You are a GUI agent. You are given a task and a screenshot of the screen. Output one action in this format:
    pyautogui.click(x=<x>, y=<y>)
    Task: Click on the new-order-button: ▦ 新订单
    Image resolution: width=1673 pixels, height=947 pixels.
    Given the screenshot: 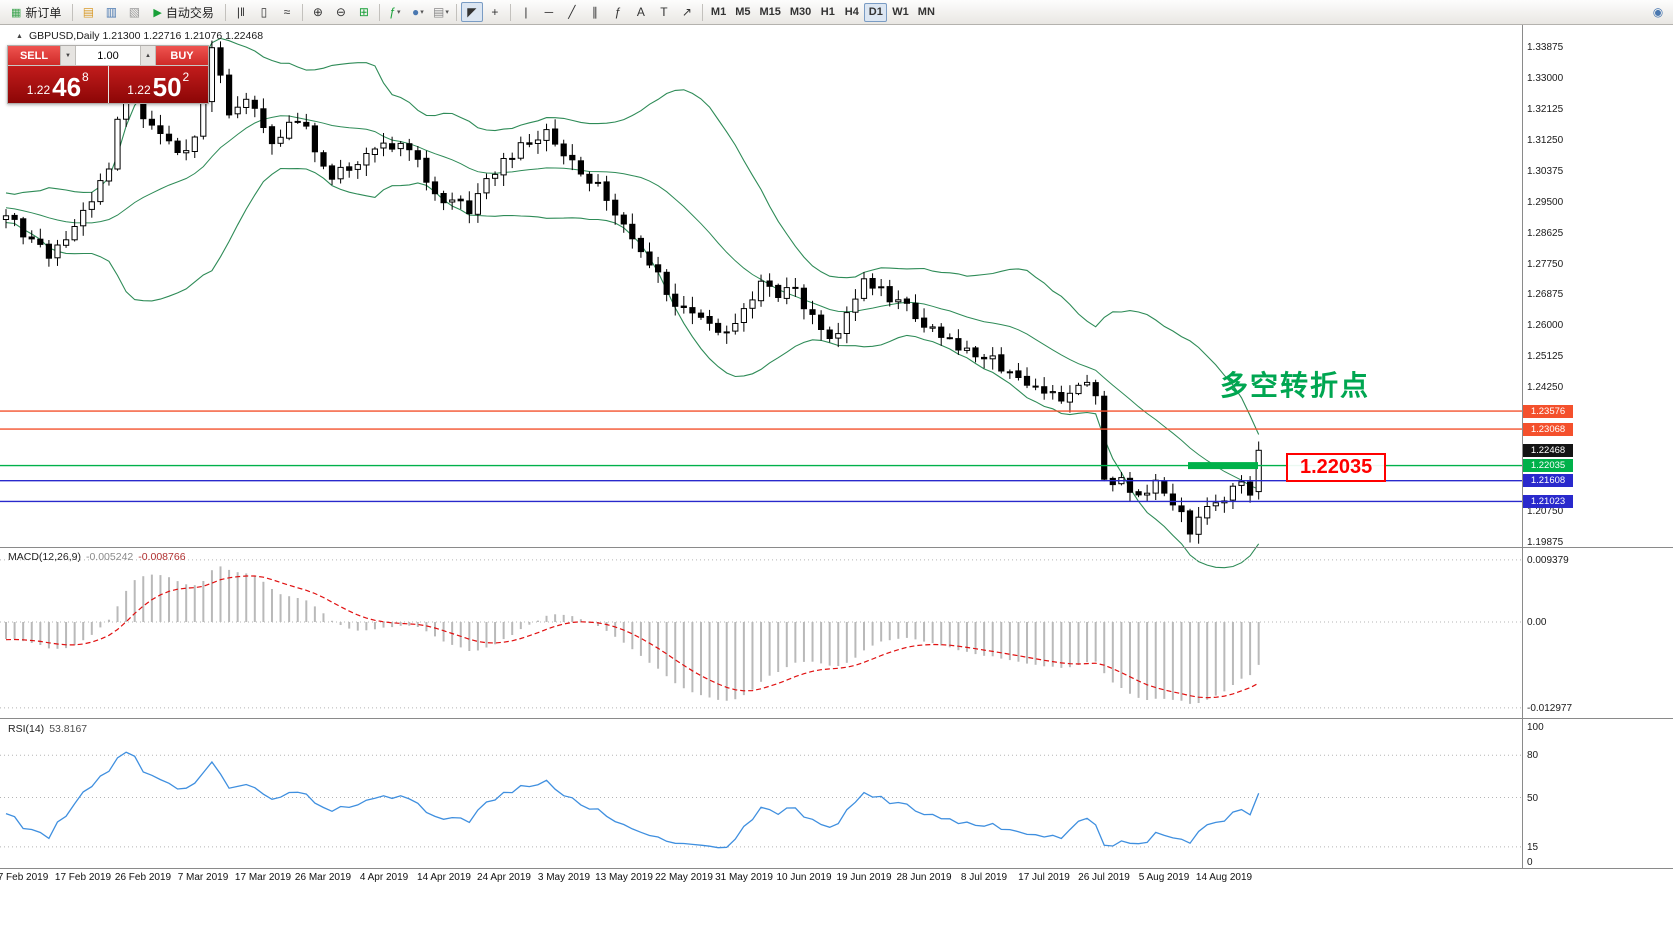 What is the action you would take?
    pyautogui.click(x=36, y=12)
    